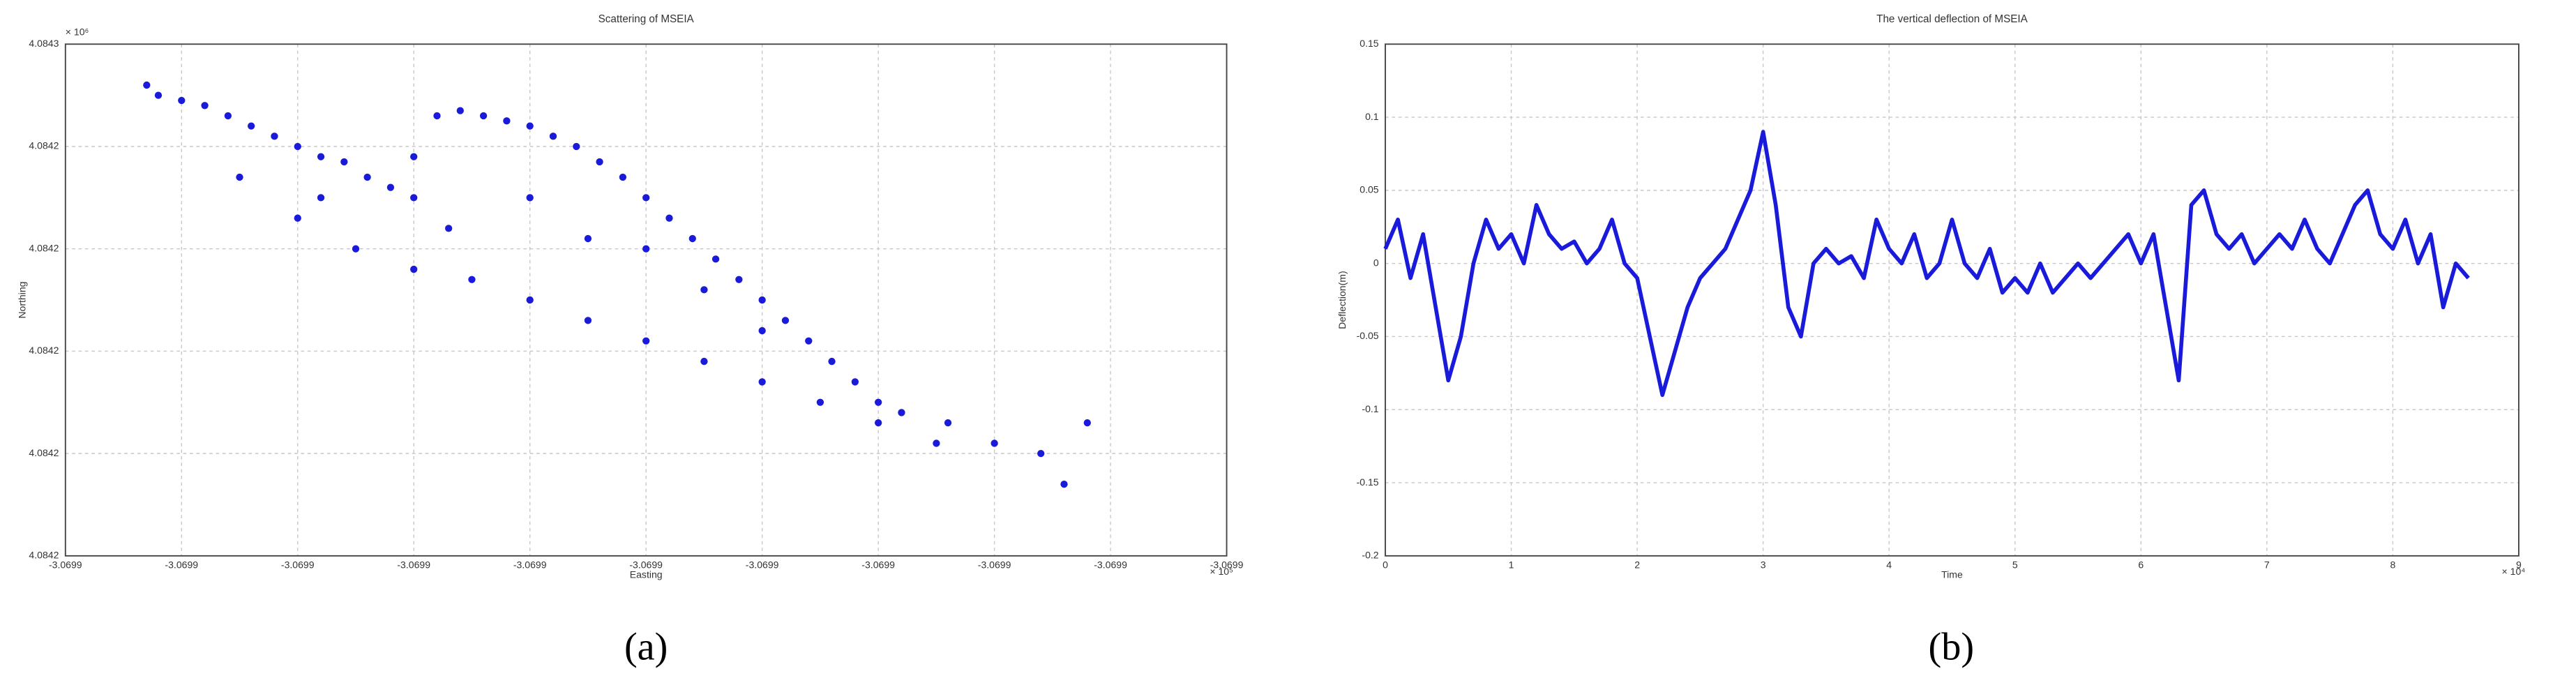 The image size is (2576, 685). Describe the element at coordinates (1370, 408) in the screenshot. I see `y-tick-label: -0.1` at that location.